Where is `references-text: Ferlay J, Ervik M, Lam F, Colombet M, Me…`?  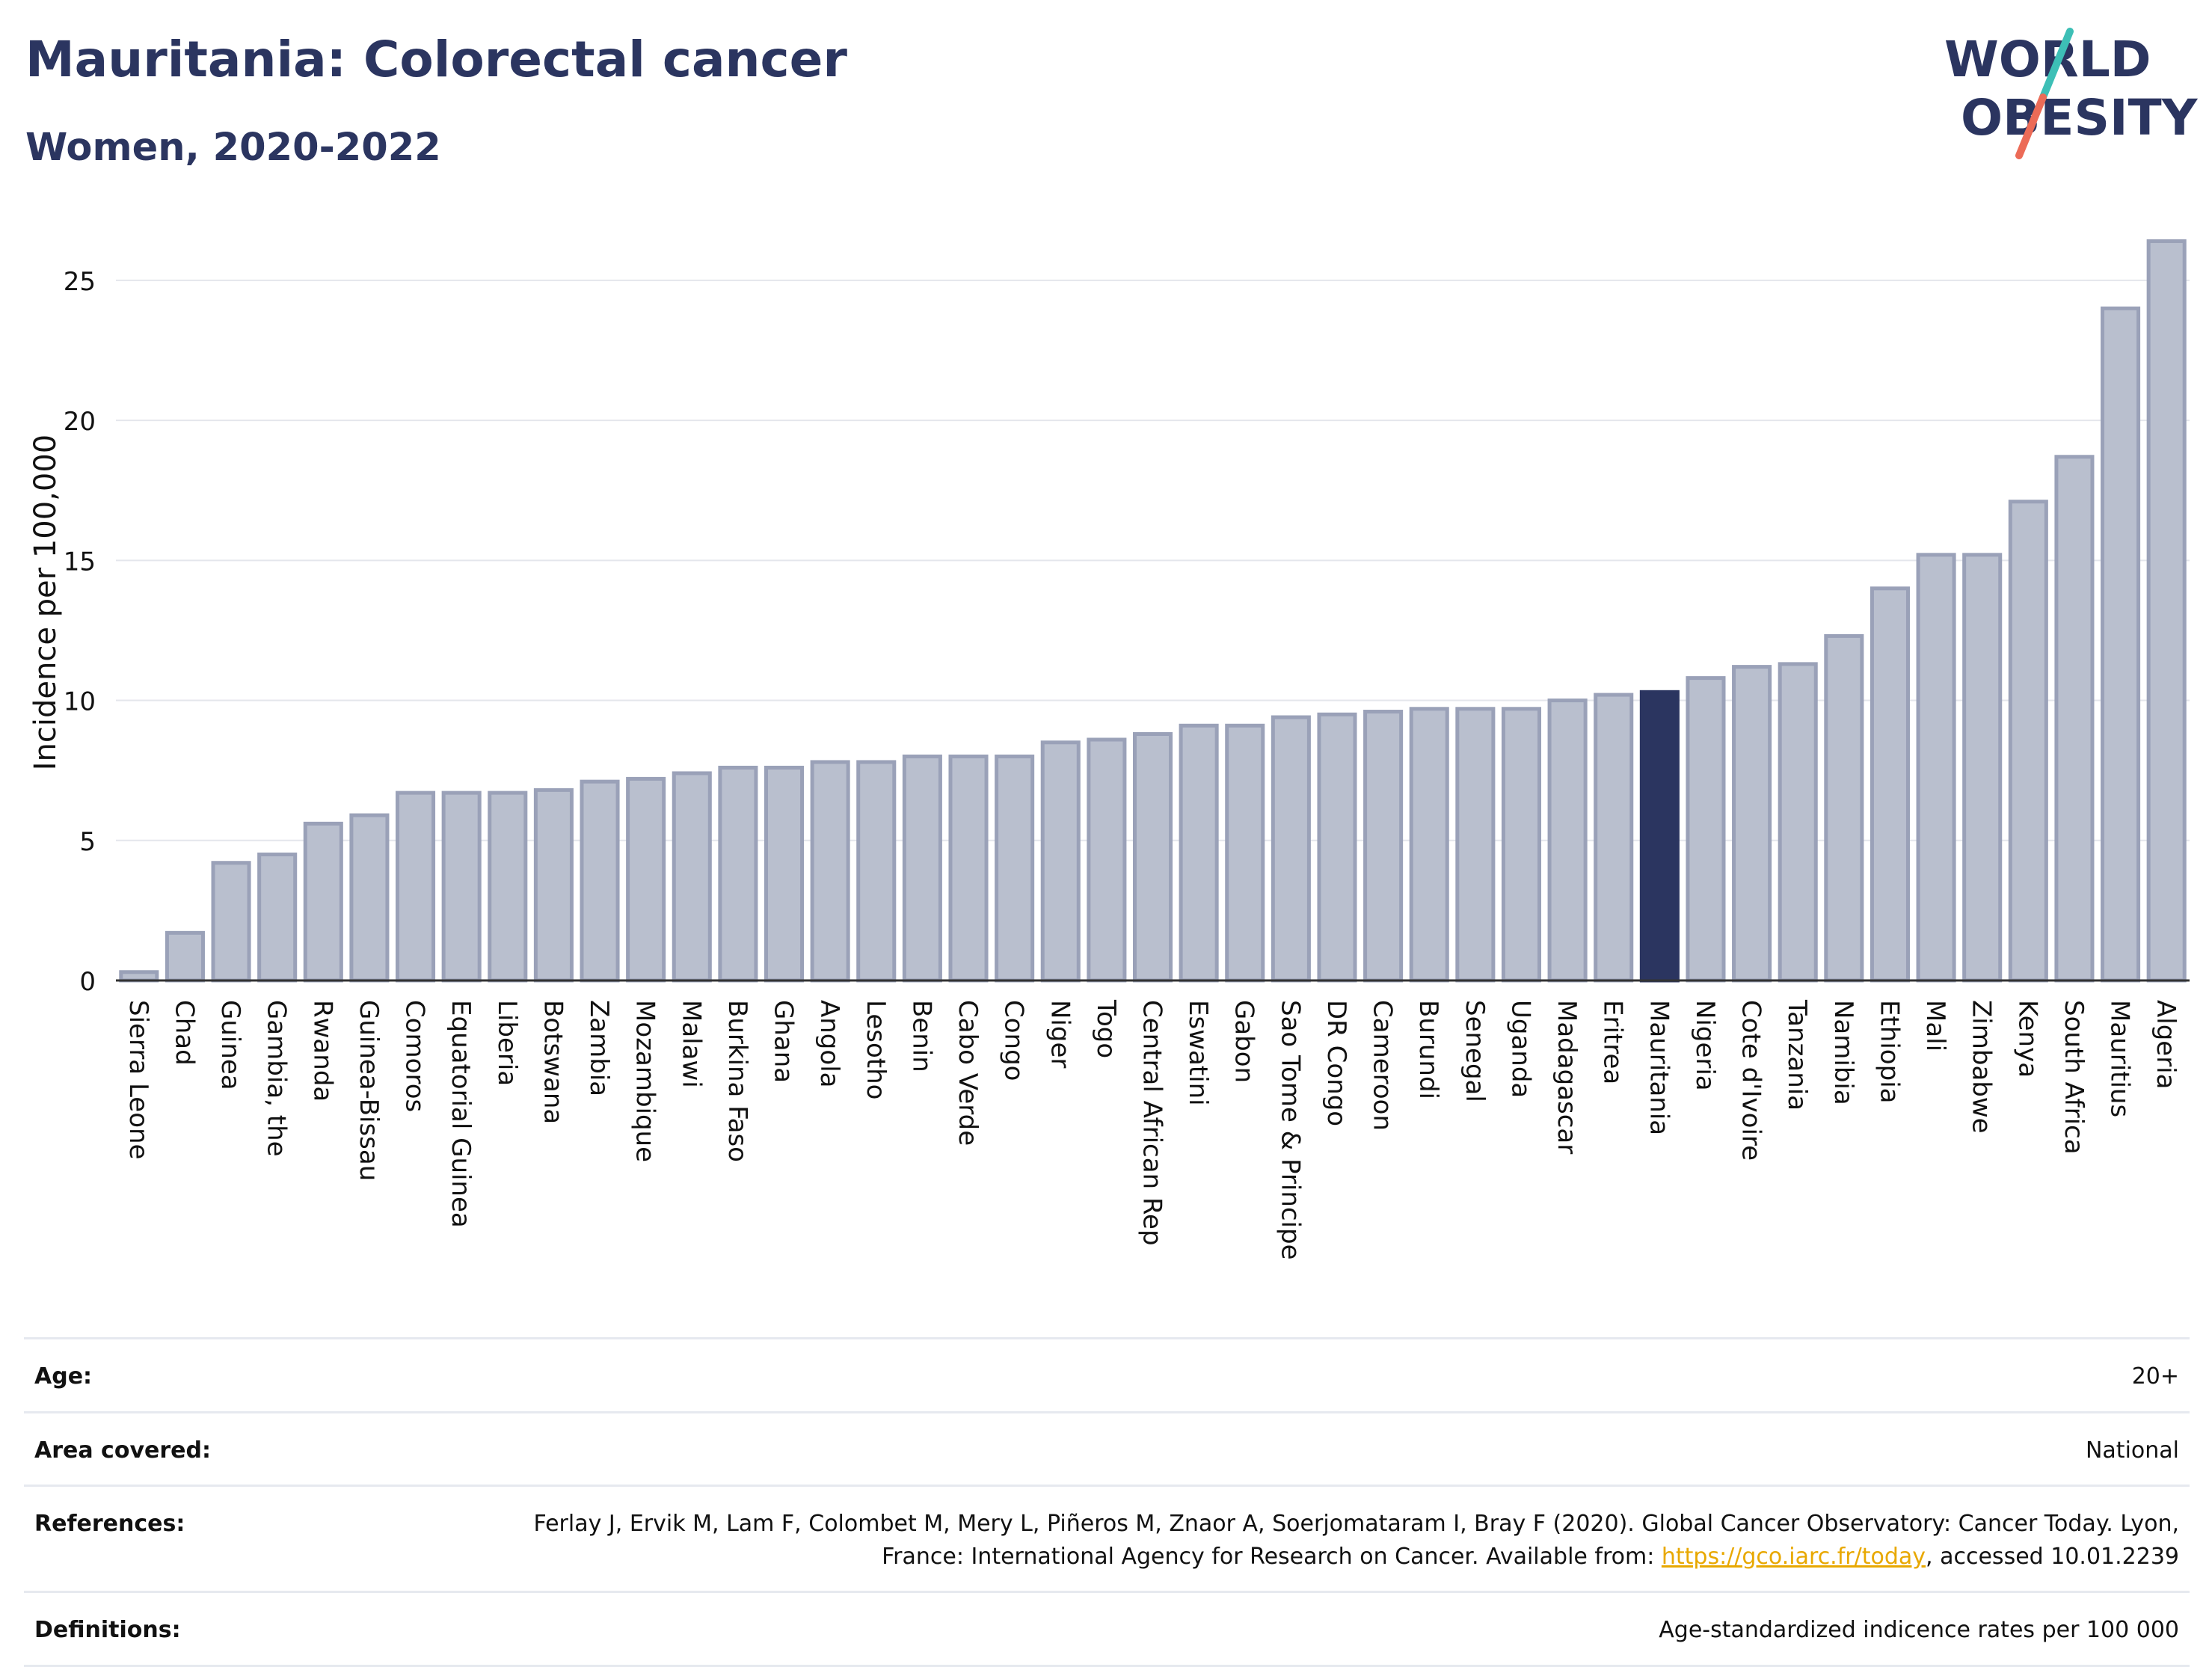 references-text: Ferlay J, Ervik M, Lam F, Colombet M, Me… is located at coordinates (1356, 1540).